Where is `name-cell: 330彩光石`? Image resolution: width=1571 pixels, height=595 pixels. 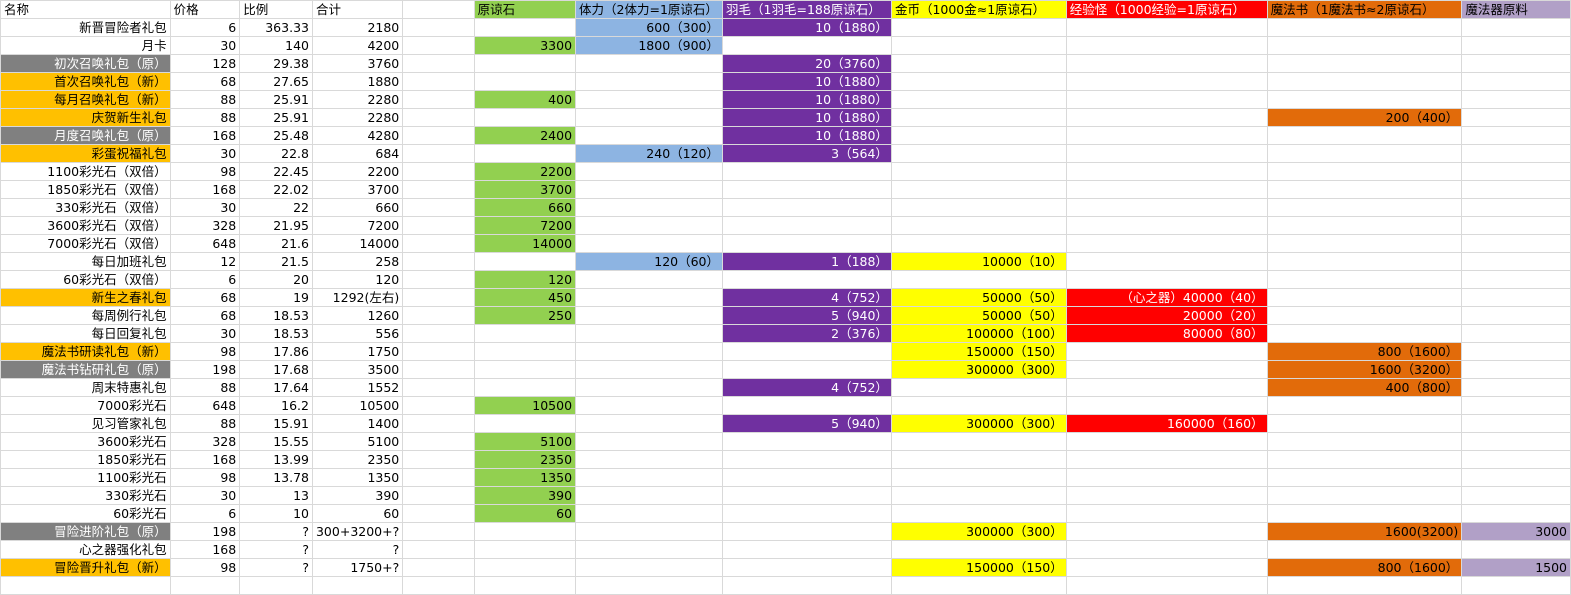 name-cell: 330彩光石 is located at coordinates (85, 495).